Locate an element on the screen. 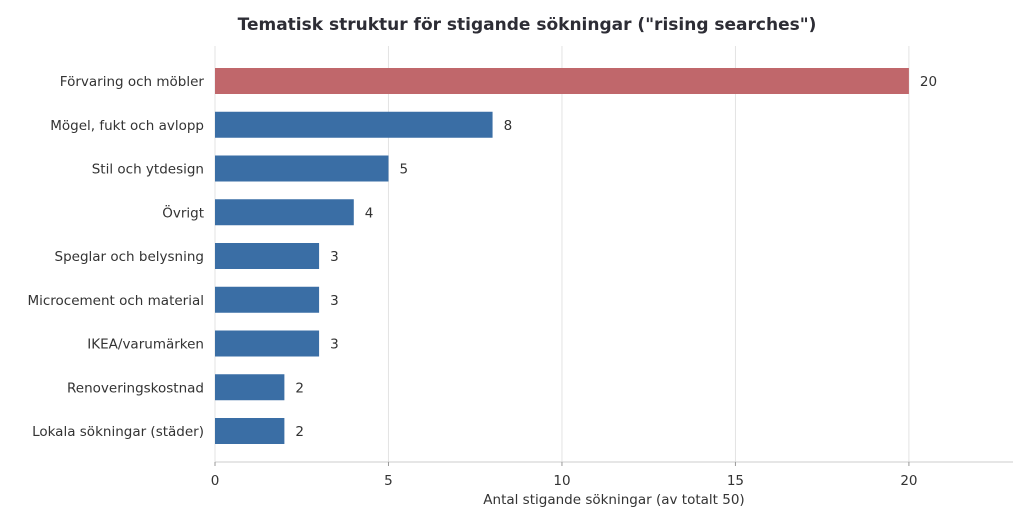  value-label-3: 4 is located at coordinates (369, 213).